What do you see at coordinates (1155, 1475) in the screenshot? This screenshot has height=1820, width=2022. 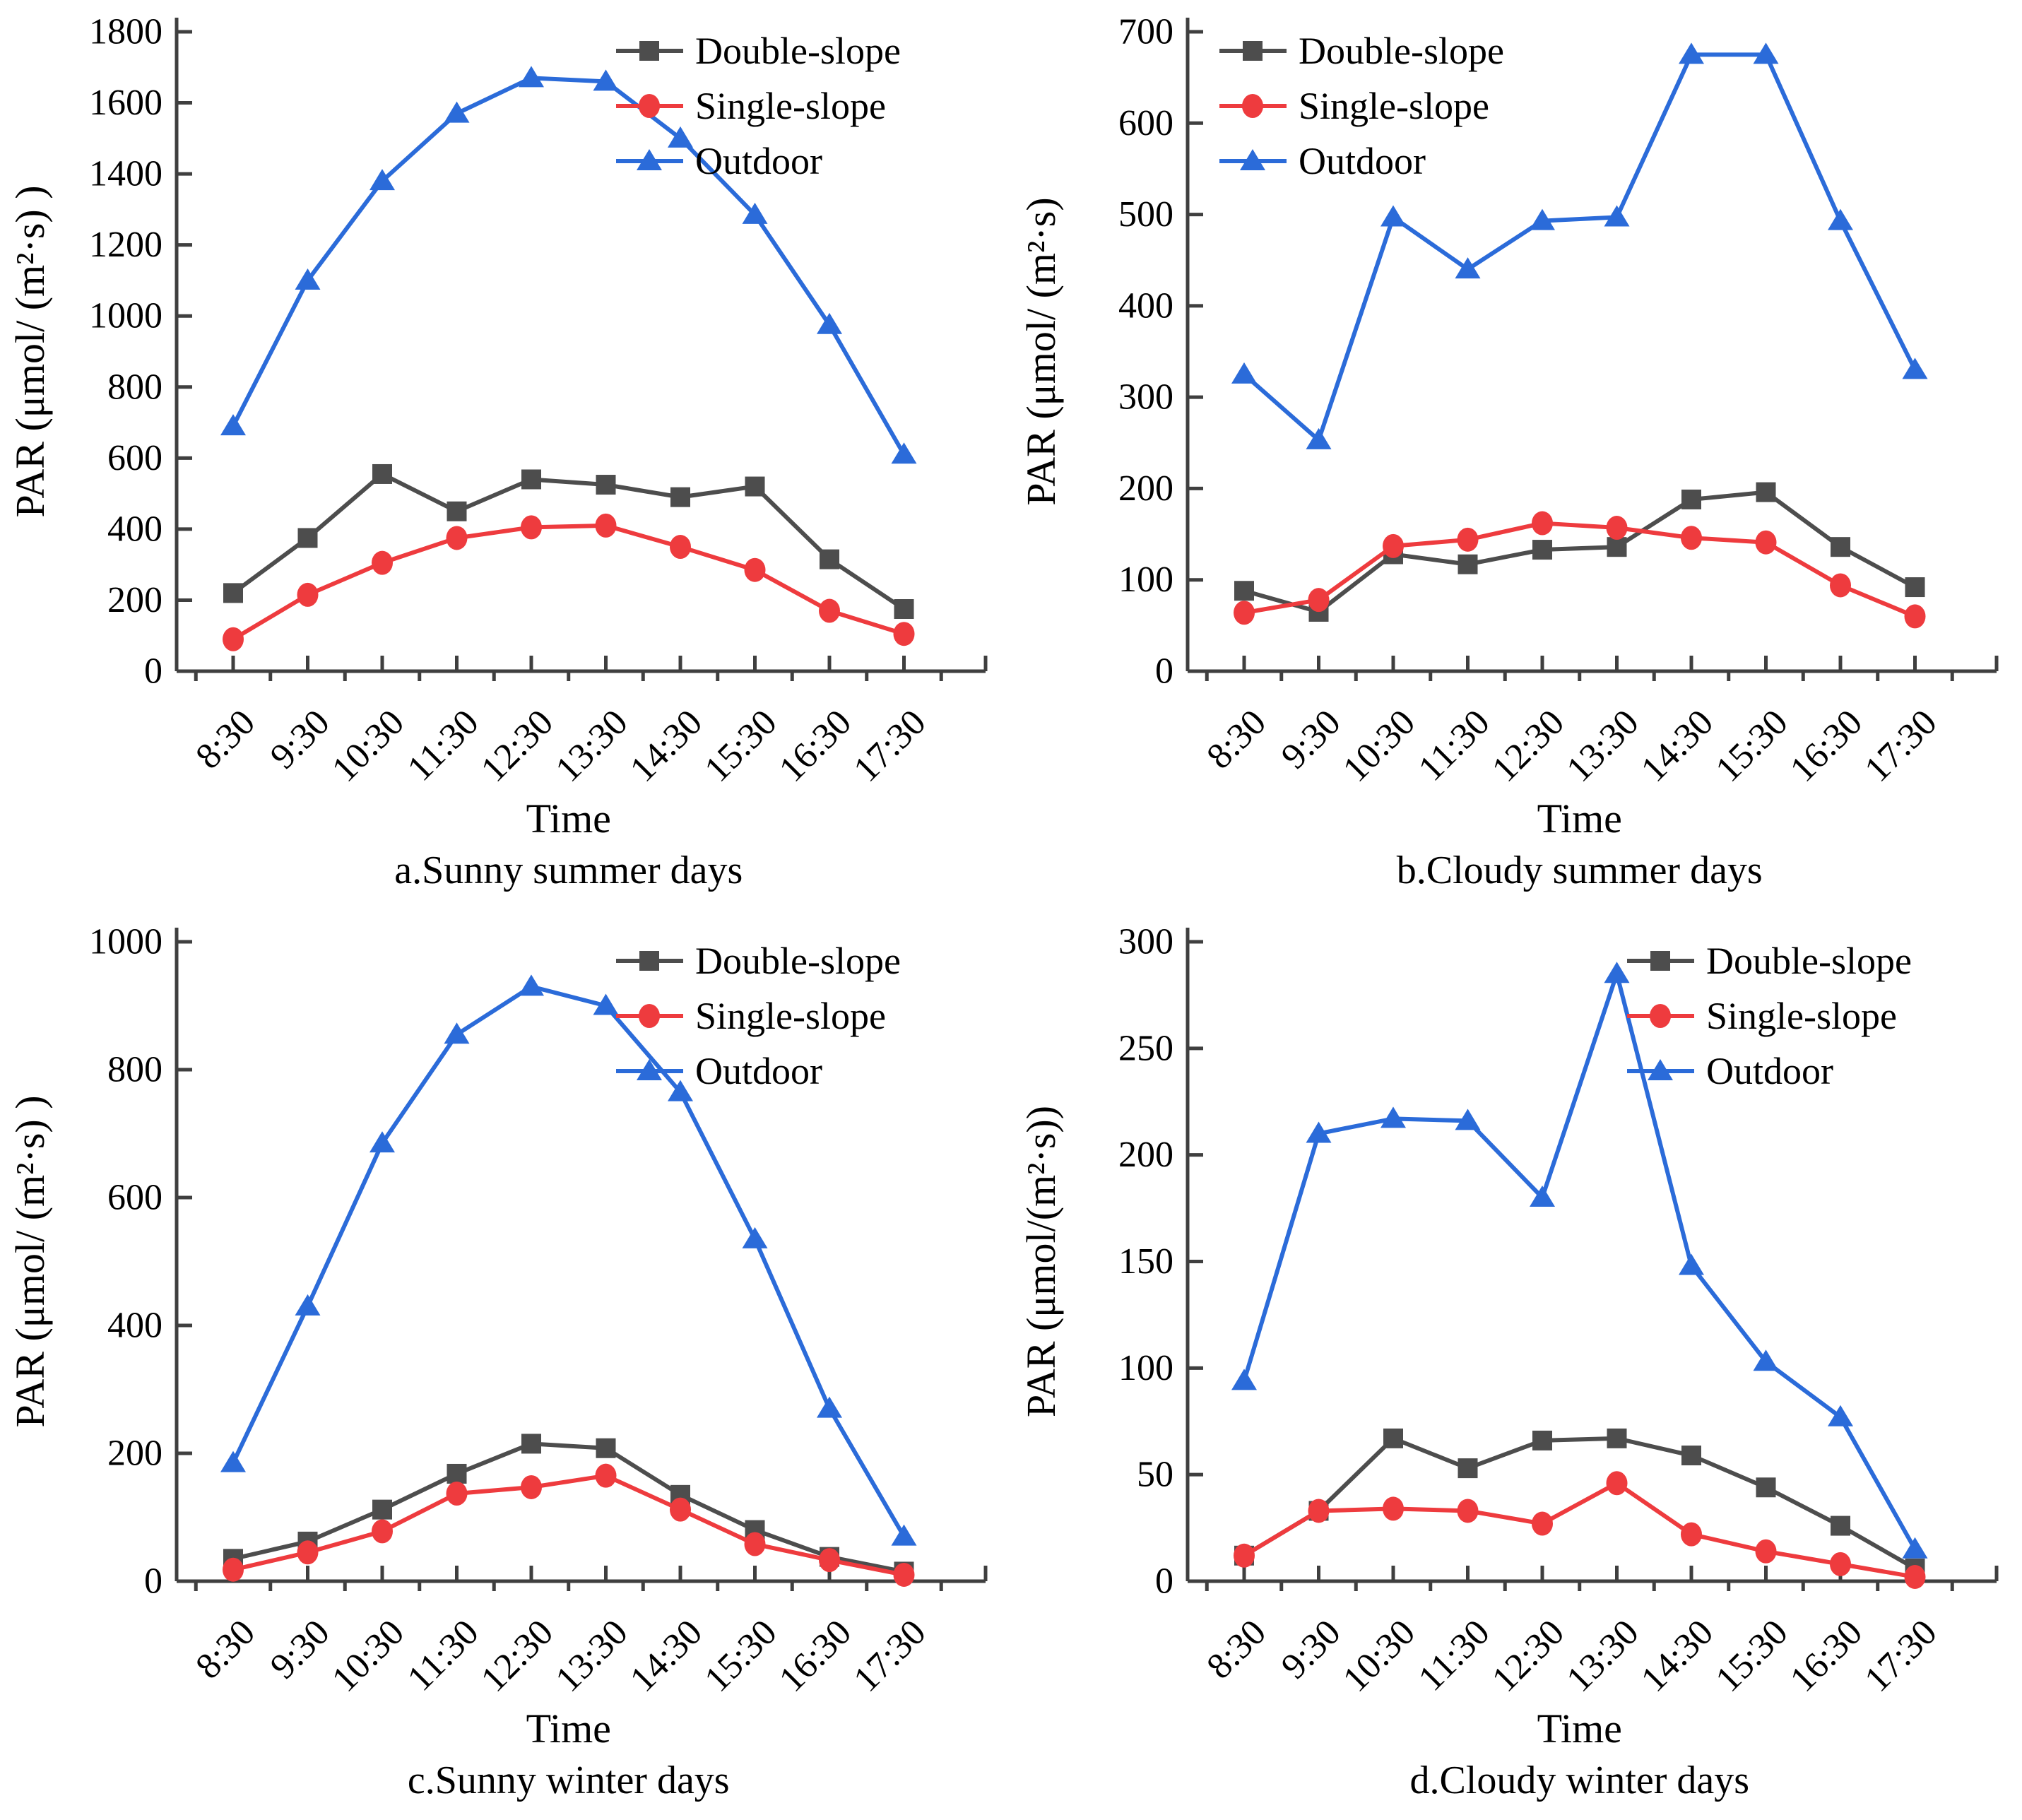 I see `y-tick-label: 50` at bounding box center [1155, 1475].